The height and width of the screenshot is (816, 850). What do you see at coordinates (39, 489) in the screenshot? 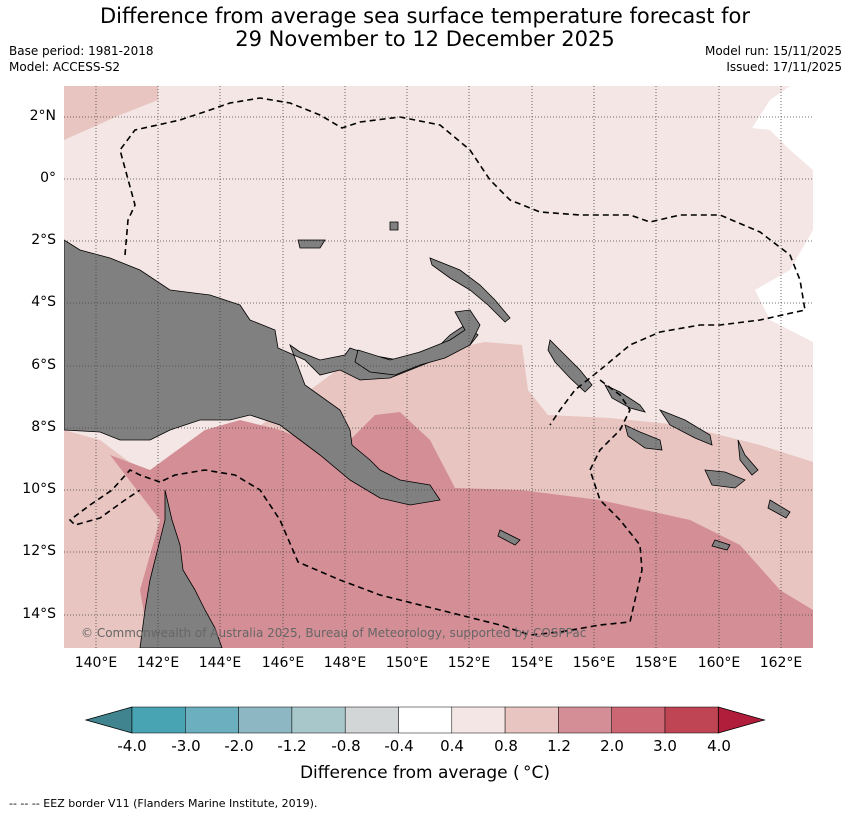
I see `lat-label: 10°S` at bounding box center [39, 489].